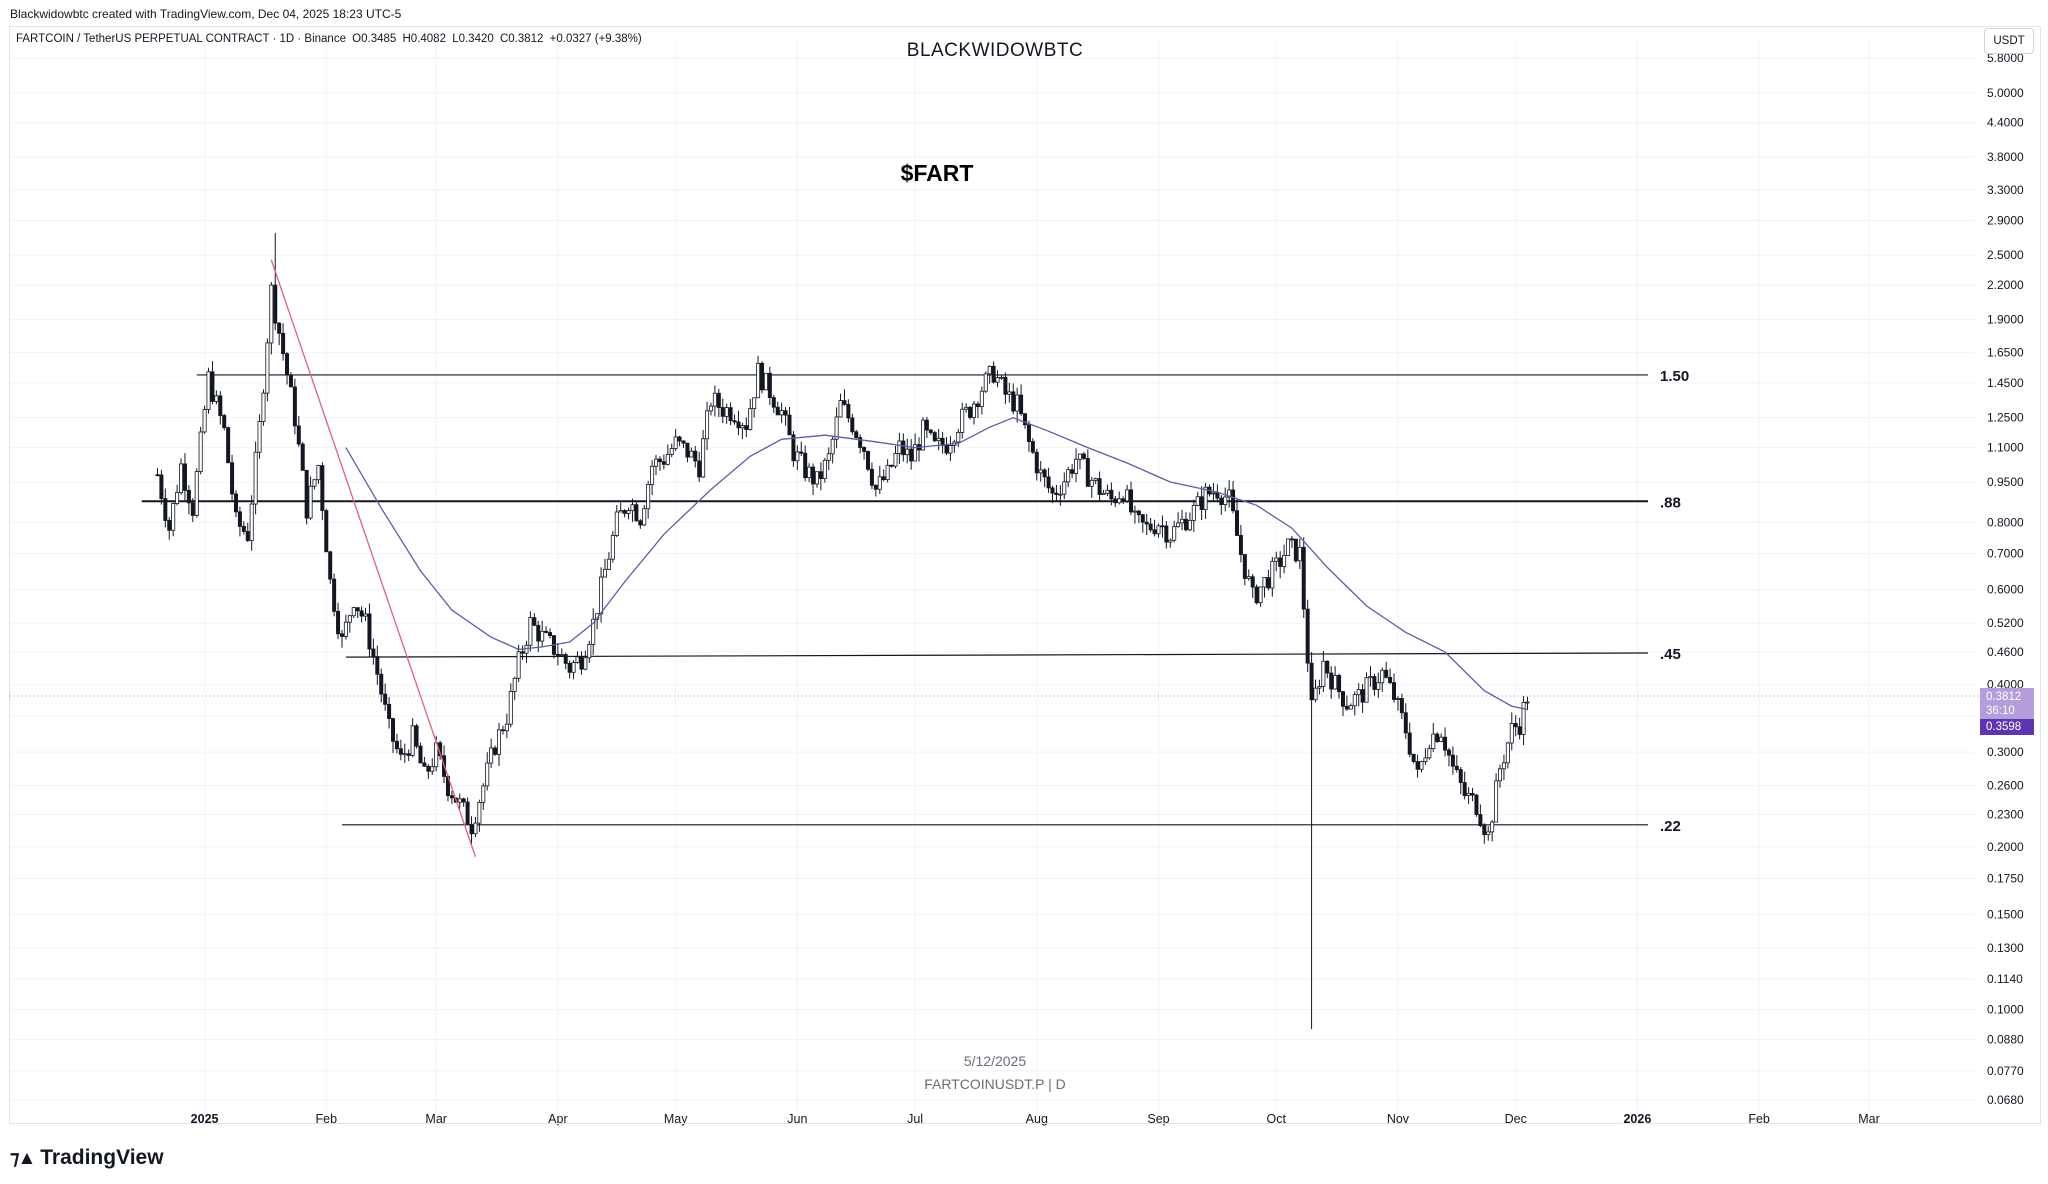 Image resolution: width=2048 pixels, height=1184 pixels. Describe the element at coordinates (2005, 482) in the screenshot. I see `y-tick-label: 0.9500` at that location.